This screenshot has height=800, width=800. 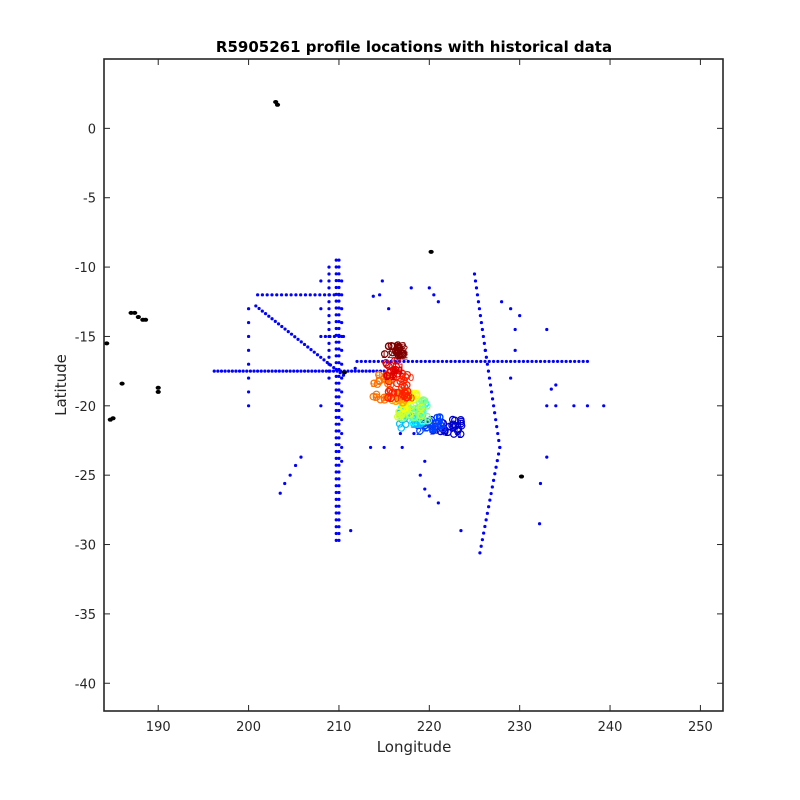 I want to click on float-profile-label: 2, so click(x=439, y=418).